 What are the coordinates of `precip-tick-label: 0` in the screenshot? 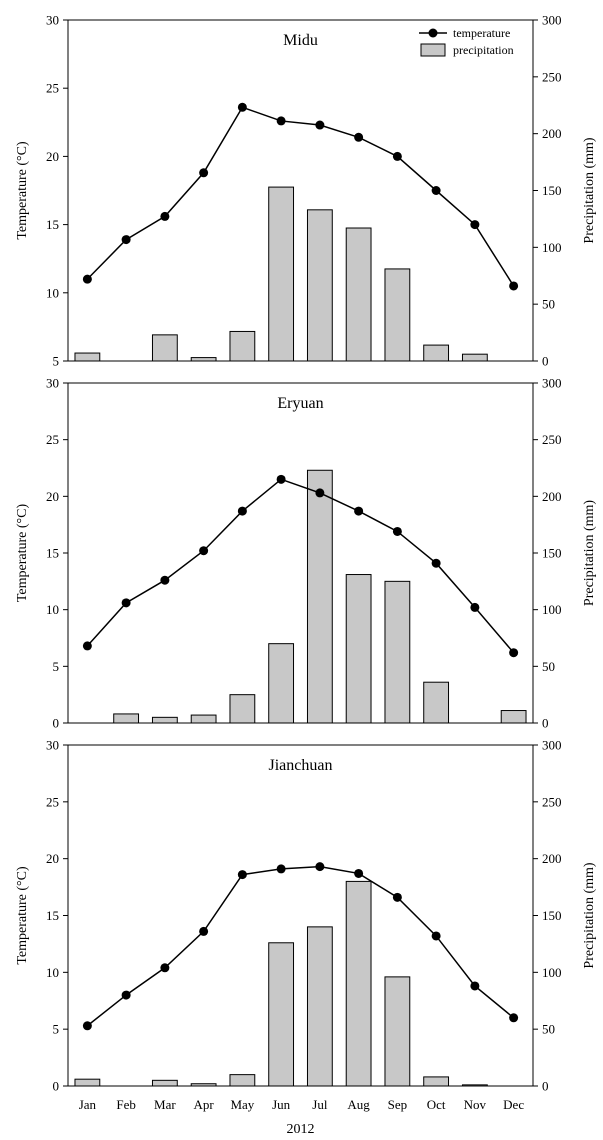 It's located at (545, 723).